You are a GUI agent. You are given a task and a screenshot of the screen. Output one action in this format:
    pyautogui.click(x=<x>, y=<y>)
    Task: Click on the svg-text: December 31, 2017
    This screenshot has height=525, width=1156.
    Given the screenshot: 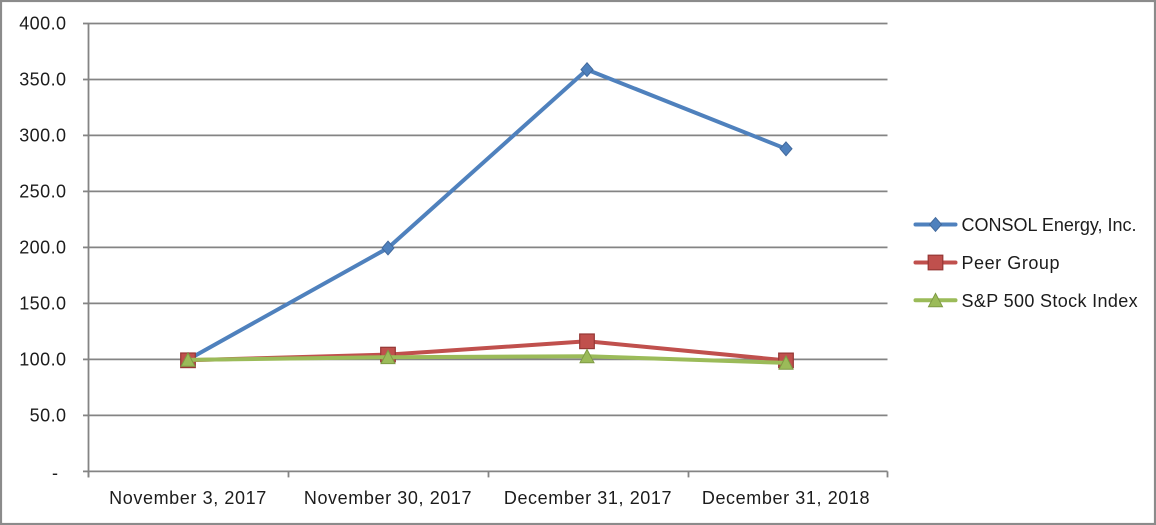 What is the action you would take?
    pyautogui.click(x=588, y=498)
    